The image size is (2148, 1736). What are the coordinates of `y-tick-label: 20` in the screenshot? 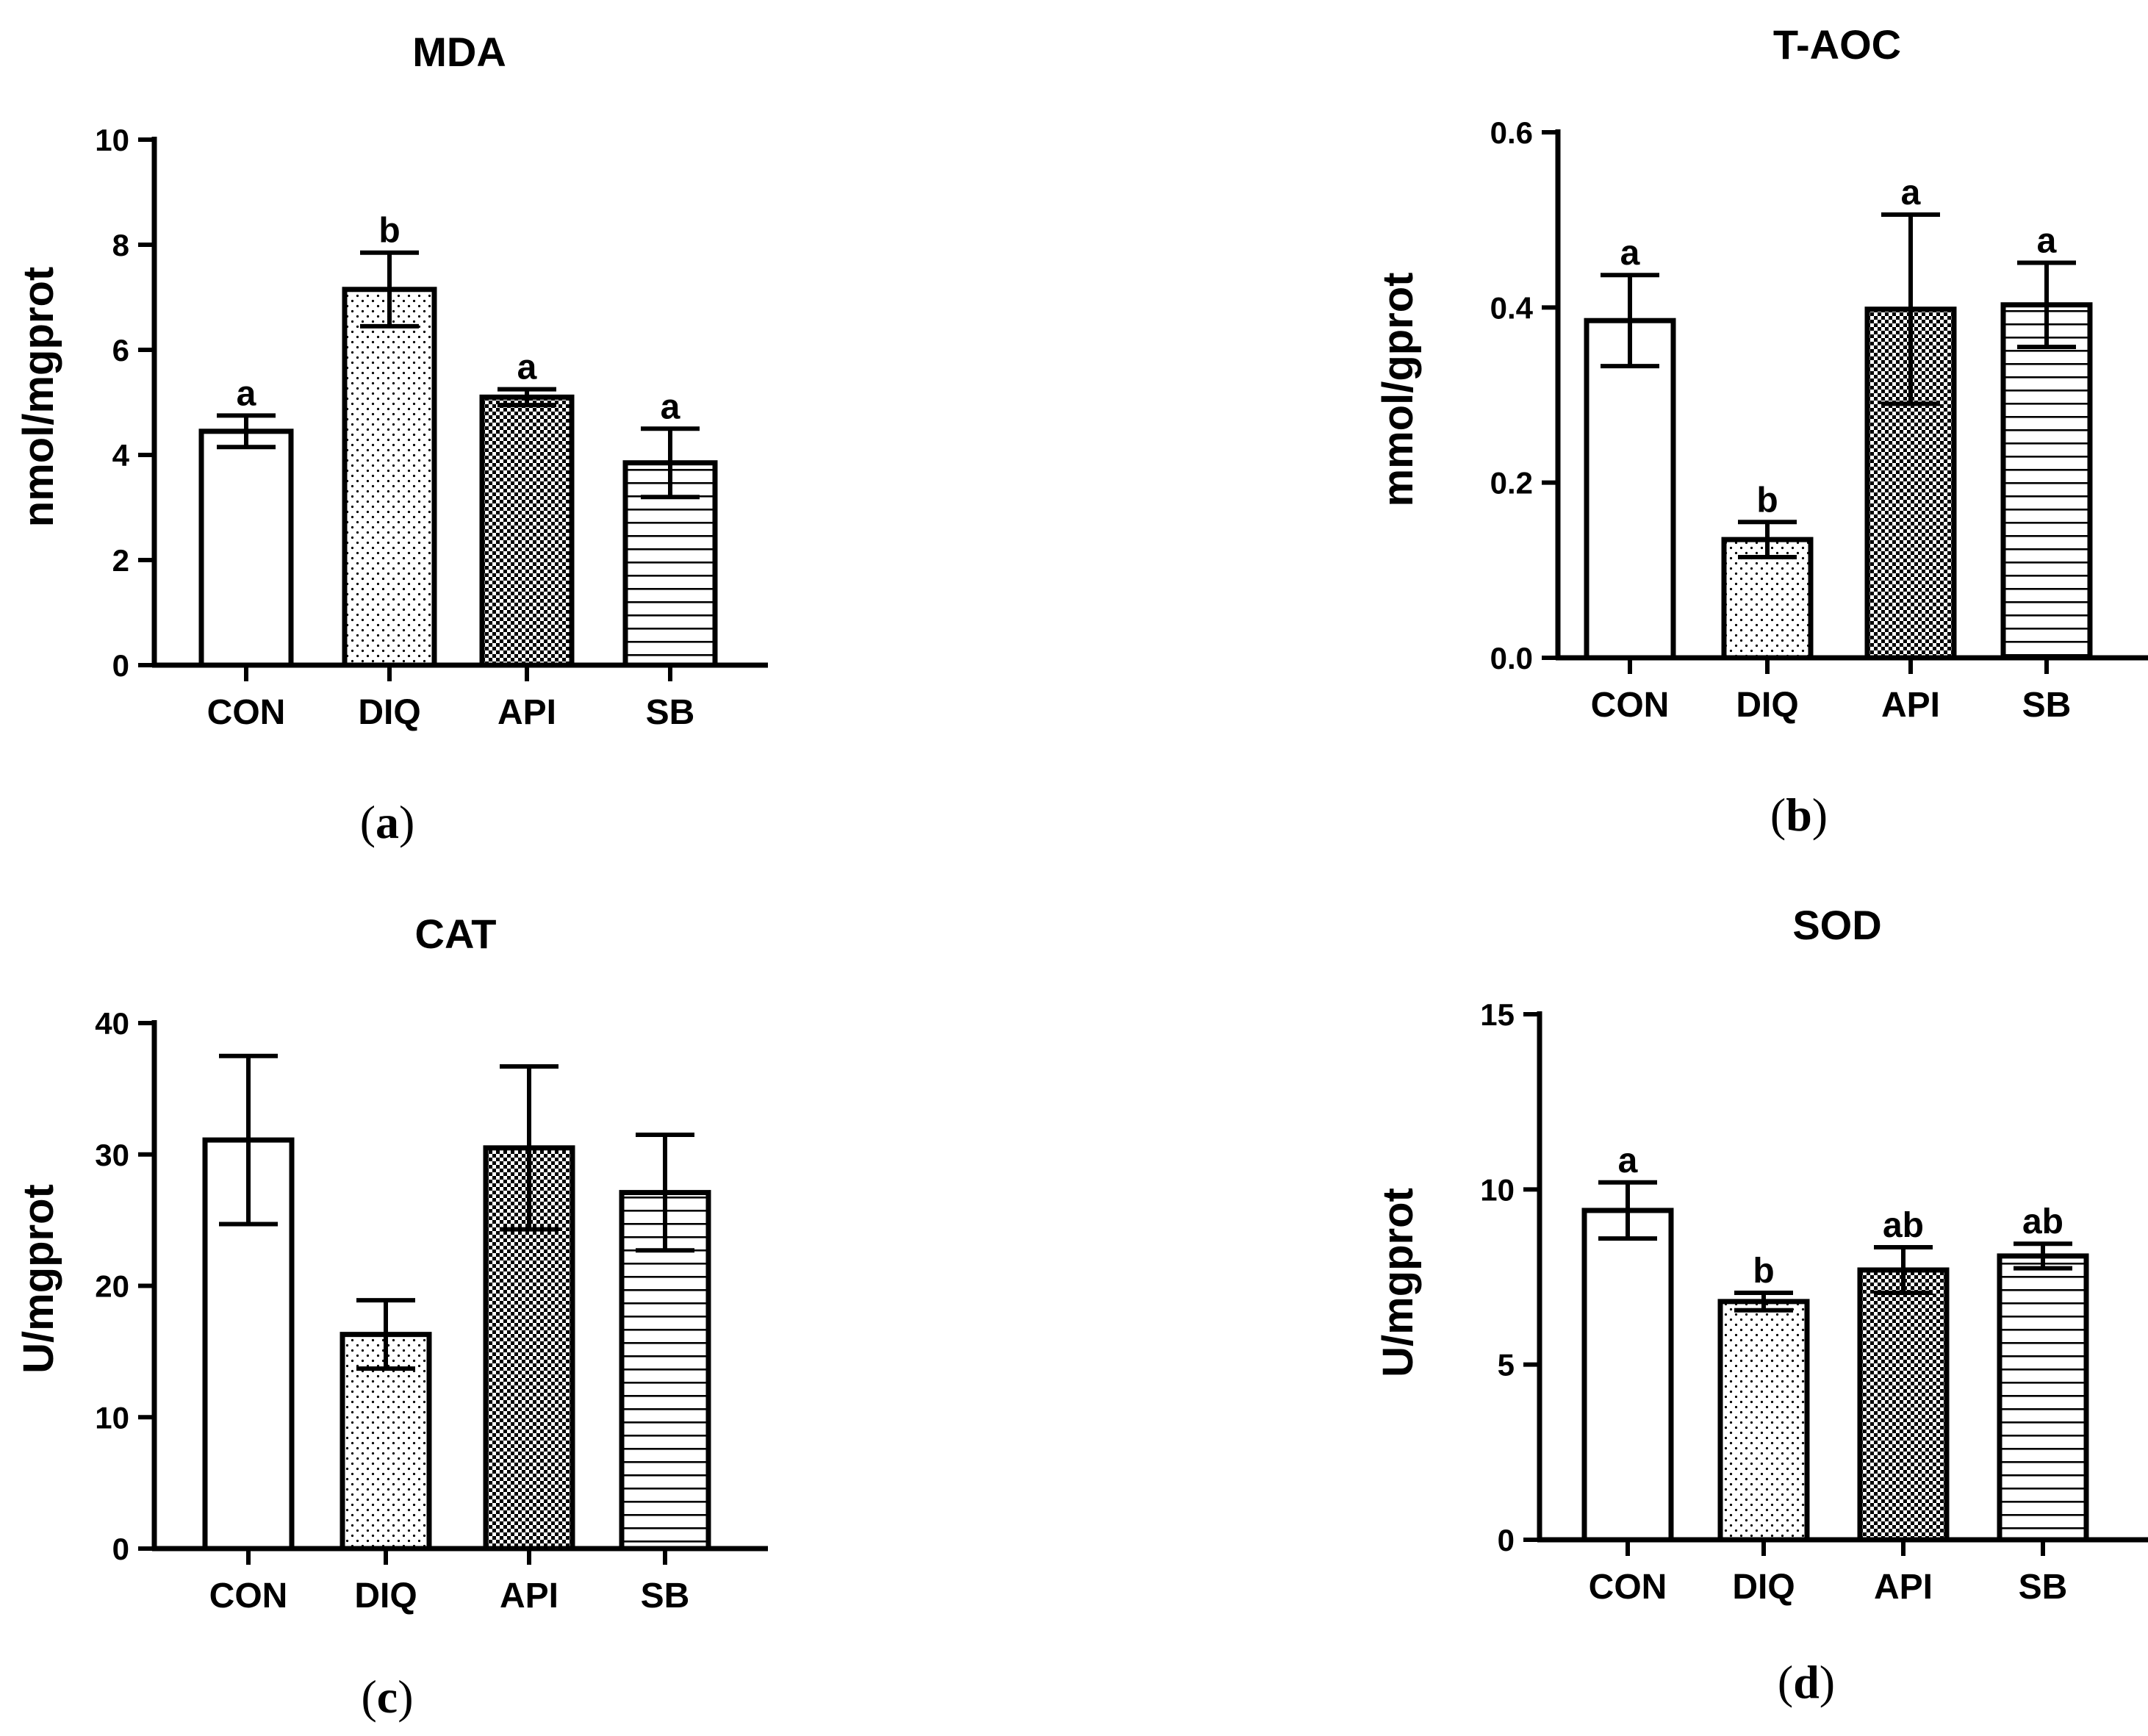 It's located at (112, 1286).